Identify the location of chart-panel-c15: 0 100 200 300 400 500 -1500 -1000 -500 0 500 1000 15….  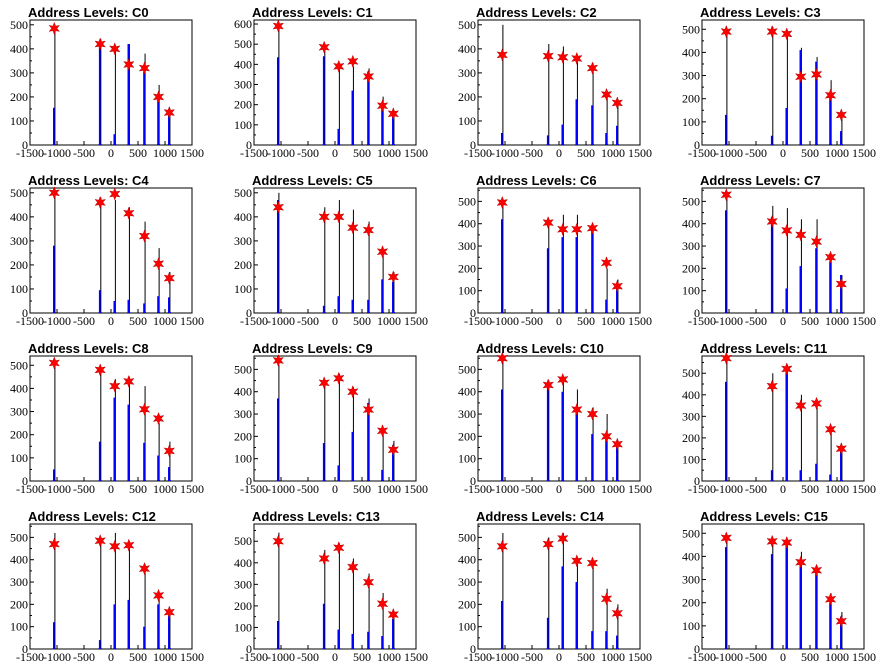
(784, 588).